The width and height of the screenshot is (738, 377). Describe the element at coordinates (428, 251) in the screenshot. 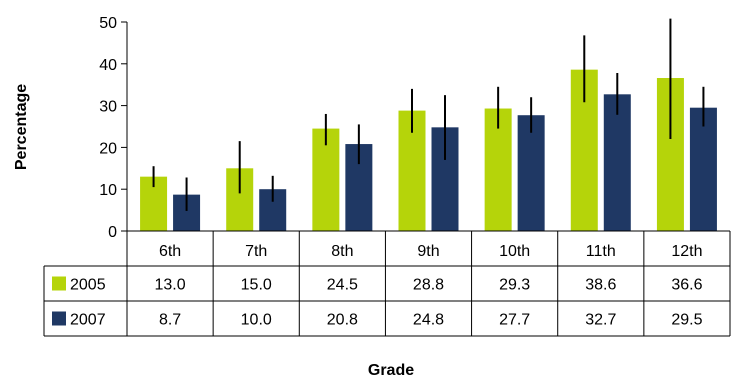

I see `x-tick-label-9th: 9th` at that location.